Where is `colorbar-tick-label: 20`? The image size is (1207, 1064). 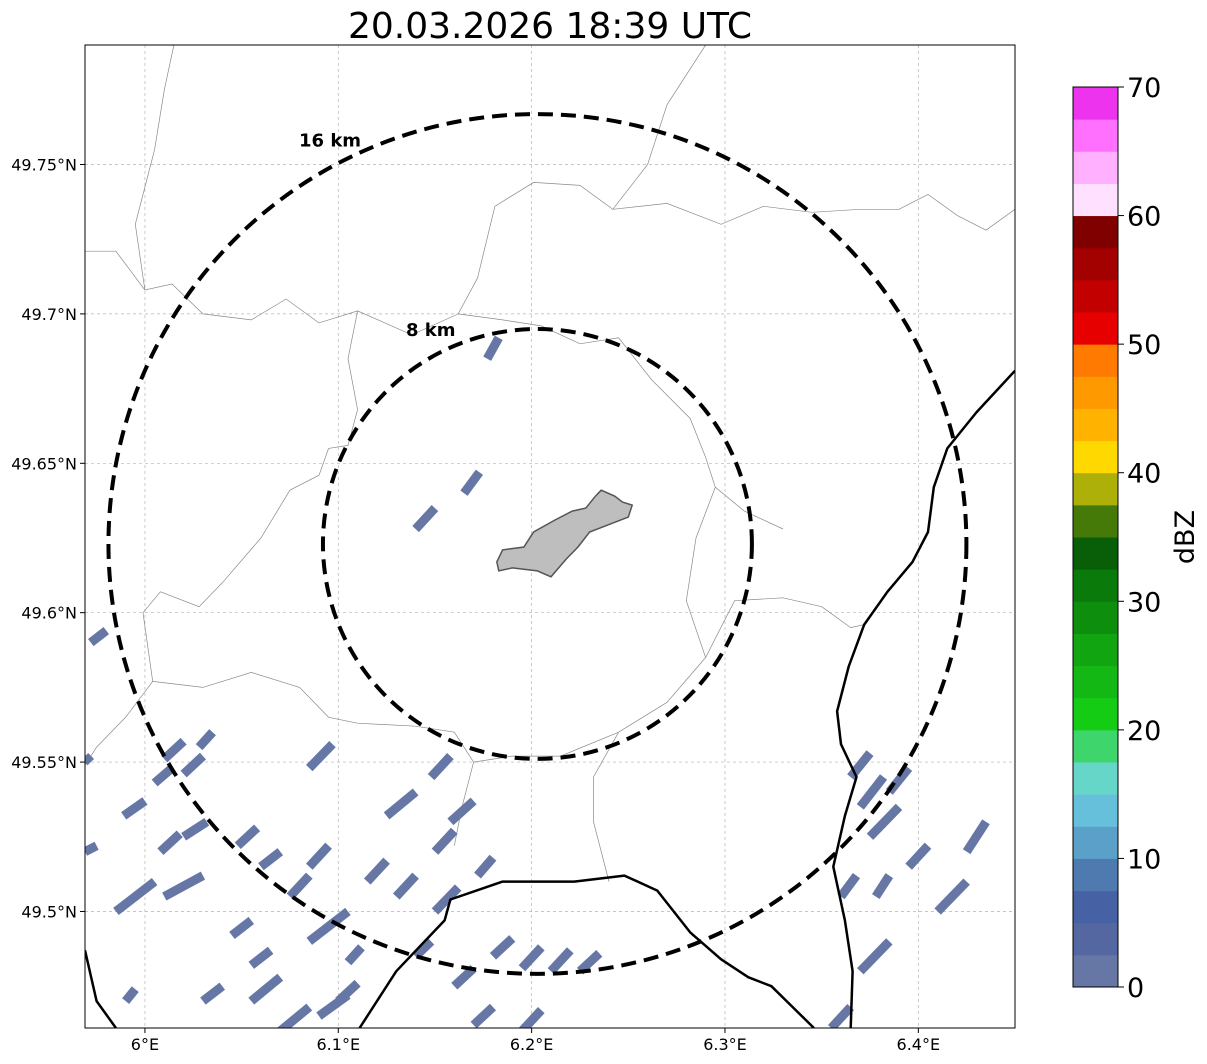
colorbar-tick-label: 20 is located at coordinates (1144, 731).